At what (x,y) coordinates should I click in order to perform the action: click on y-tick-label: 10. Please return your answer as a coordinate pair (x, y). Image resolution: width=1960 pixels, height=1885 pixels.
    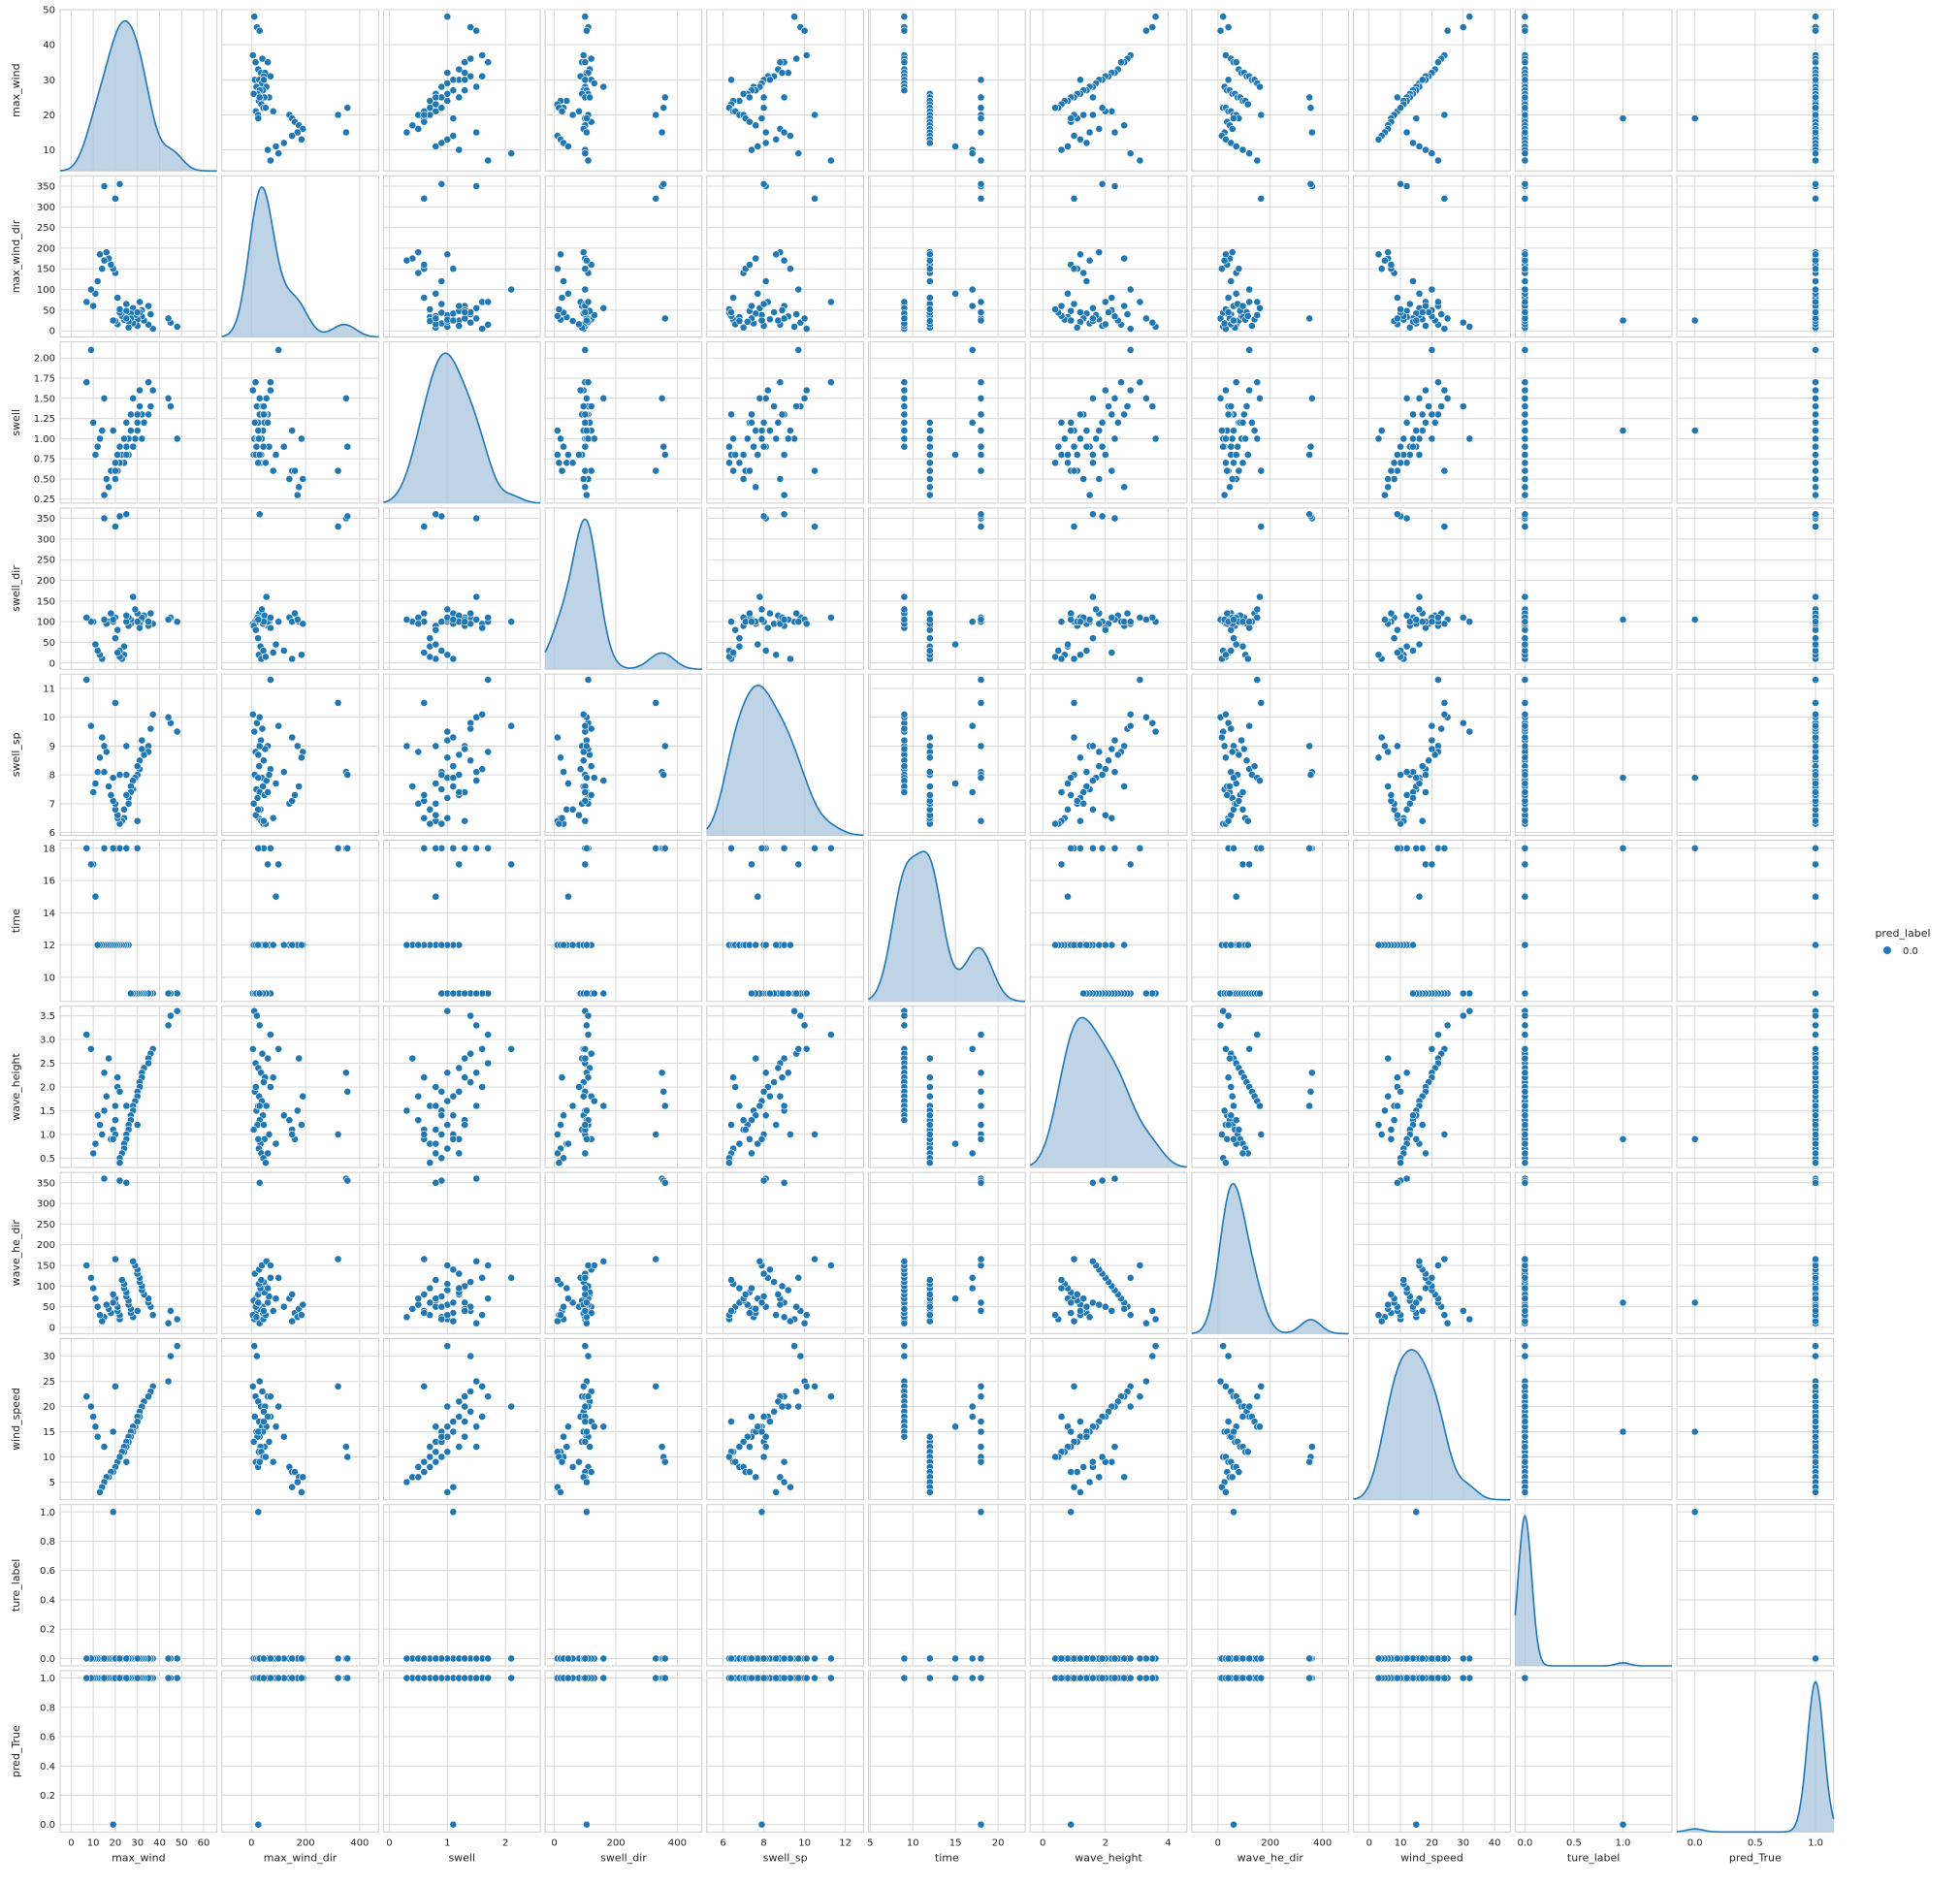
    Looking at the image, I should click on (49, 718).